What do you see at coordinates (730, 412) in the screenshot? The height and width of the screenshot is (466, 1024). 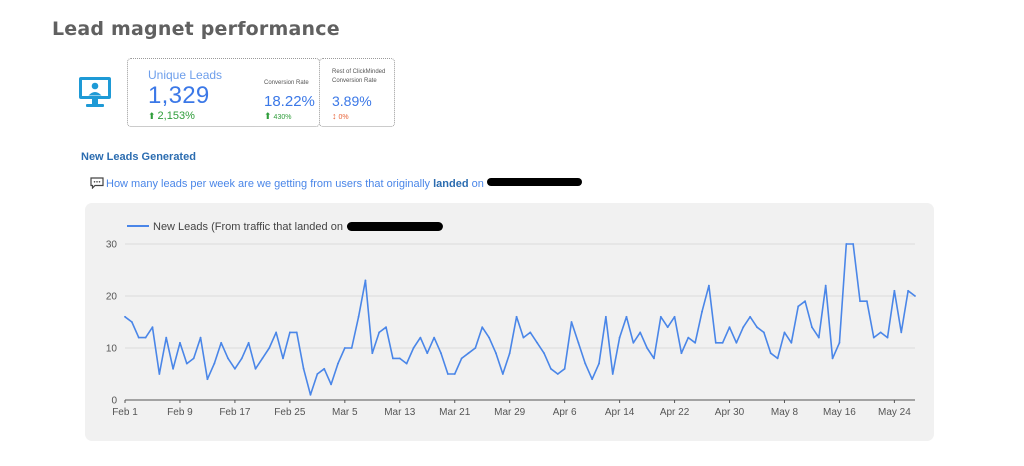 I see `x-tick-label: Apr 30` at bounding box center [730, 412].